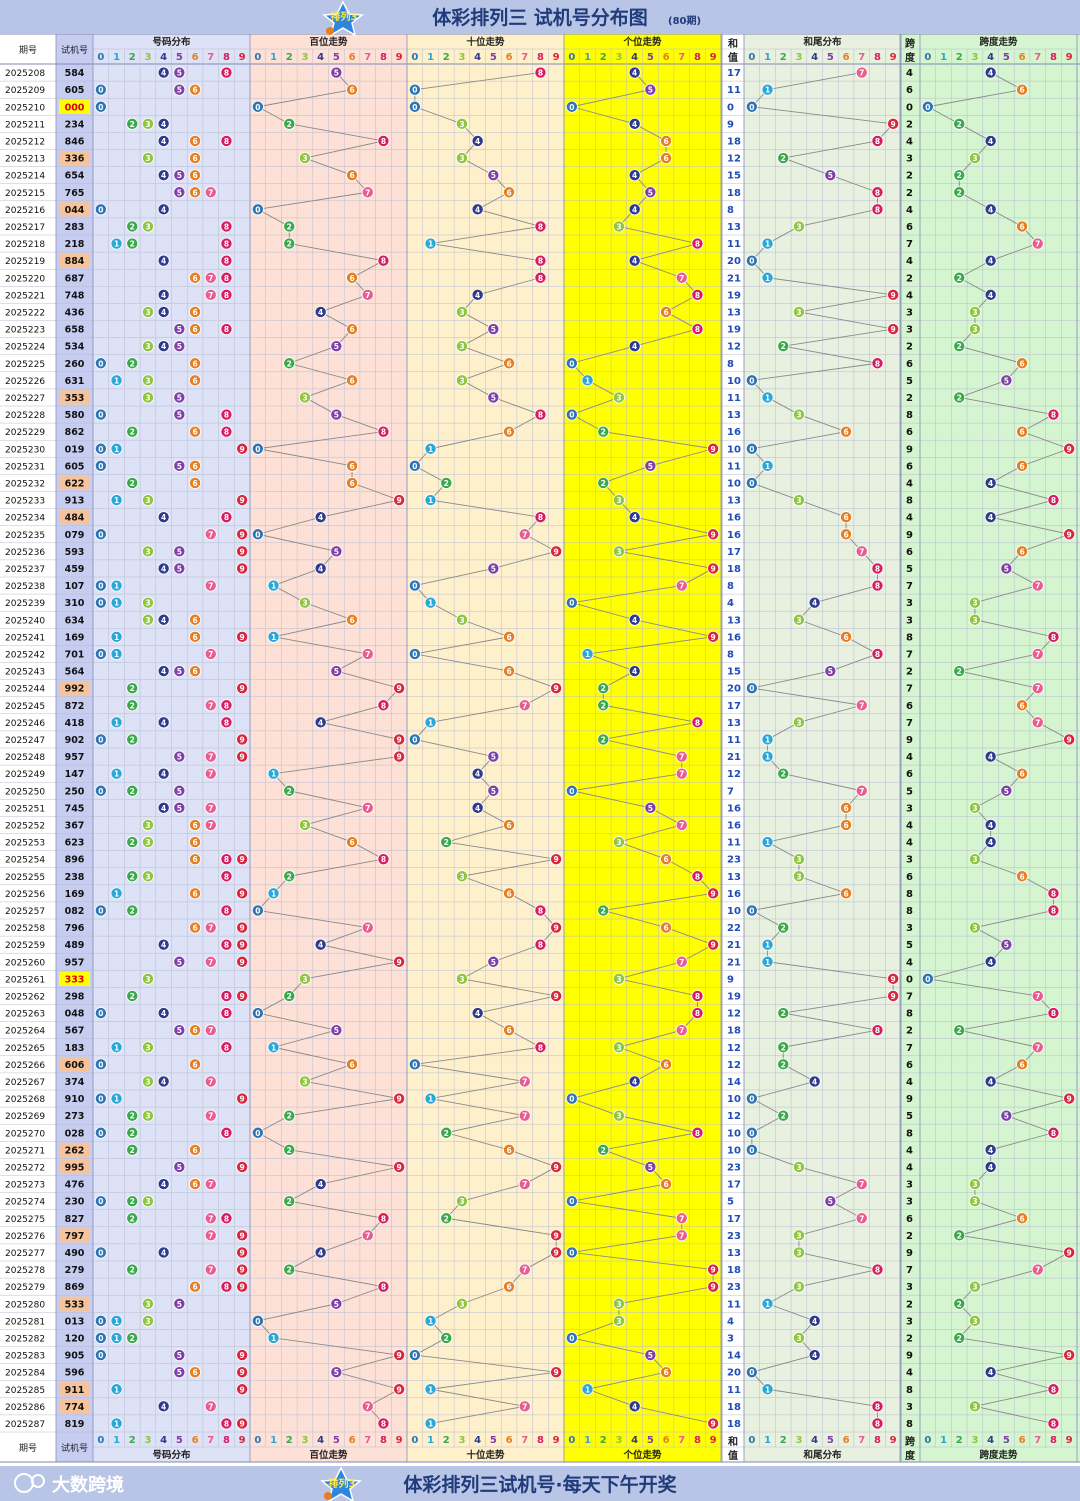 The image size is (1080, 1501). What do you see at coordinates (1022, 1218) in the screenshot?
I see `span-trend-ball: 6` at bounding box center [1022, 1218].